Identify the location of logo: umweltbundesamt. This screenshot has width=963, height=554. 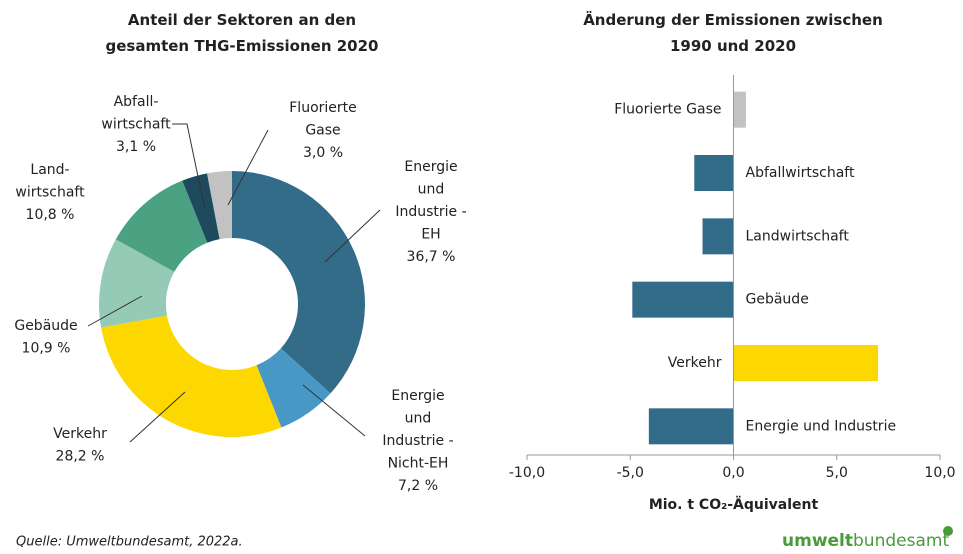
(865, 541).